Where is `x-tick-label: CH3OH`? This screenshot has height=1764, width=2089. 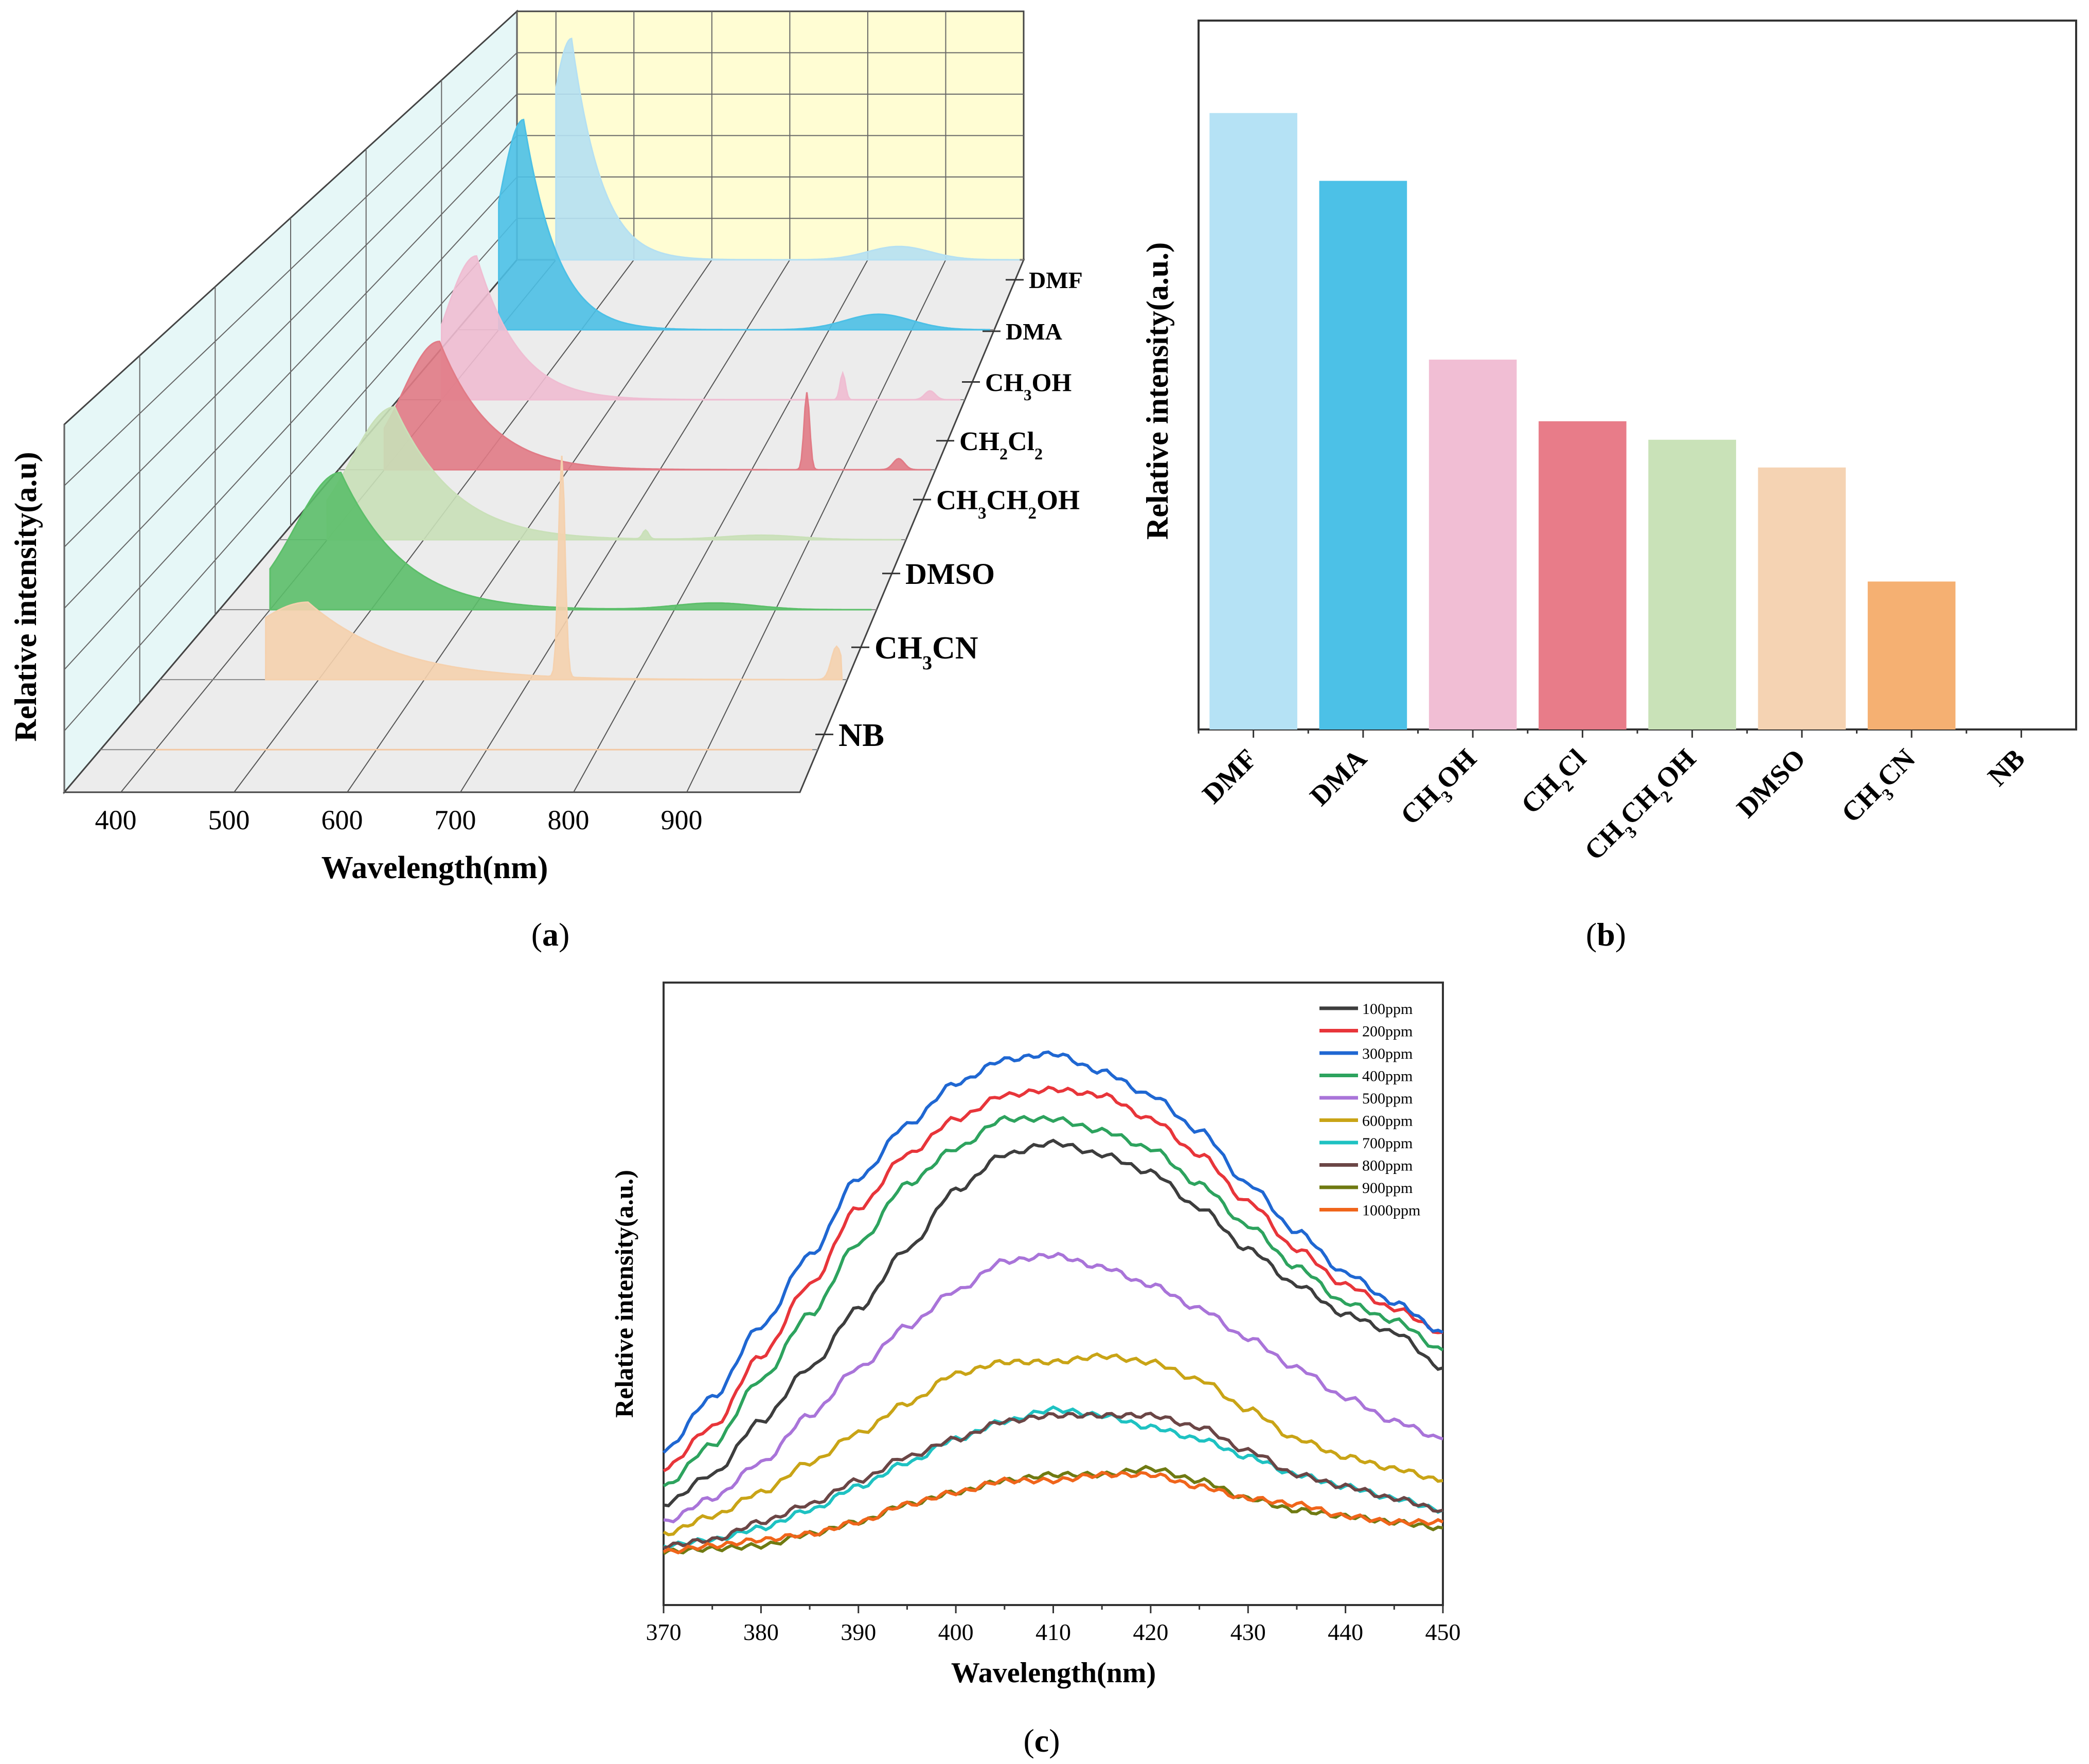
x-tick-label: CH3OH is located at coordinates (1441, 790).